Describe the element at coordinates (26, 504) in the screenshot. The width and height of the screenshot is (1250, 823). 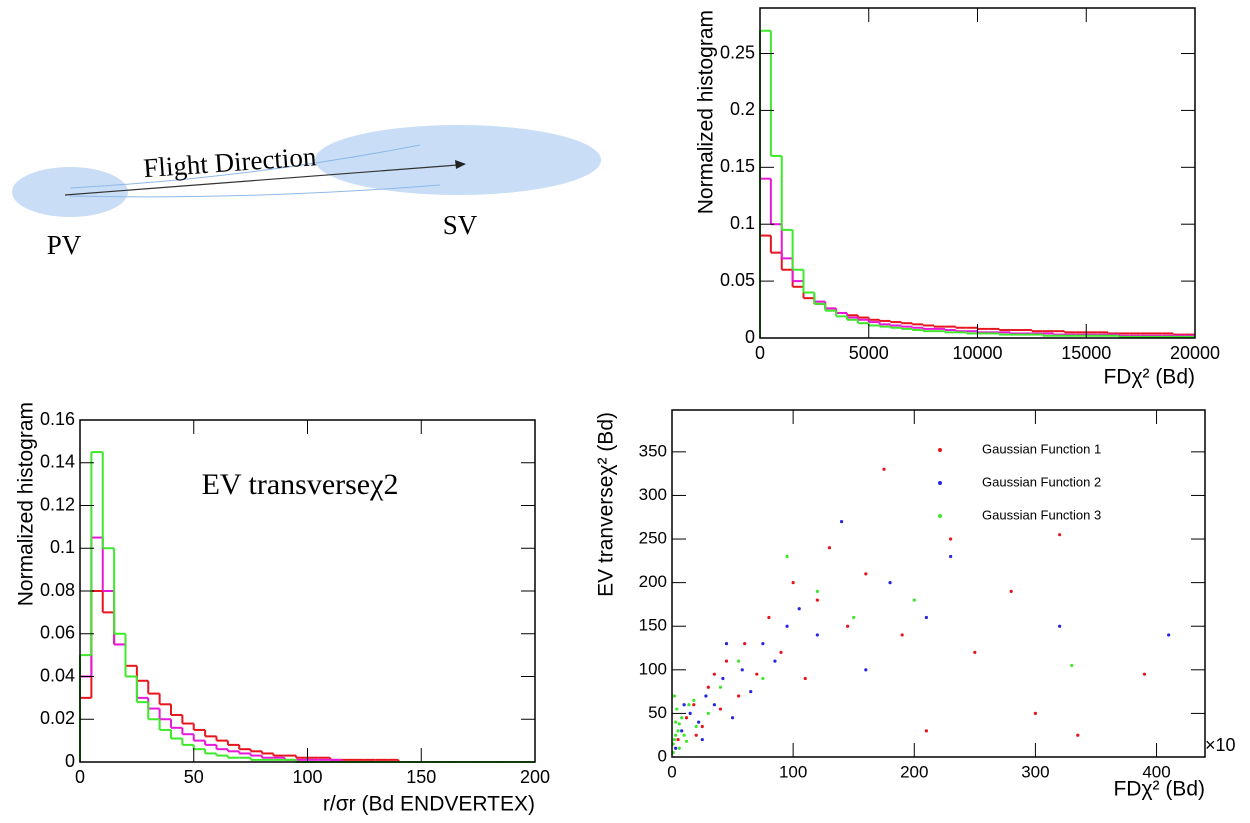
I see `y-axis-label: Normalized histogram` at that location.